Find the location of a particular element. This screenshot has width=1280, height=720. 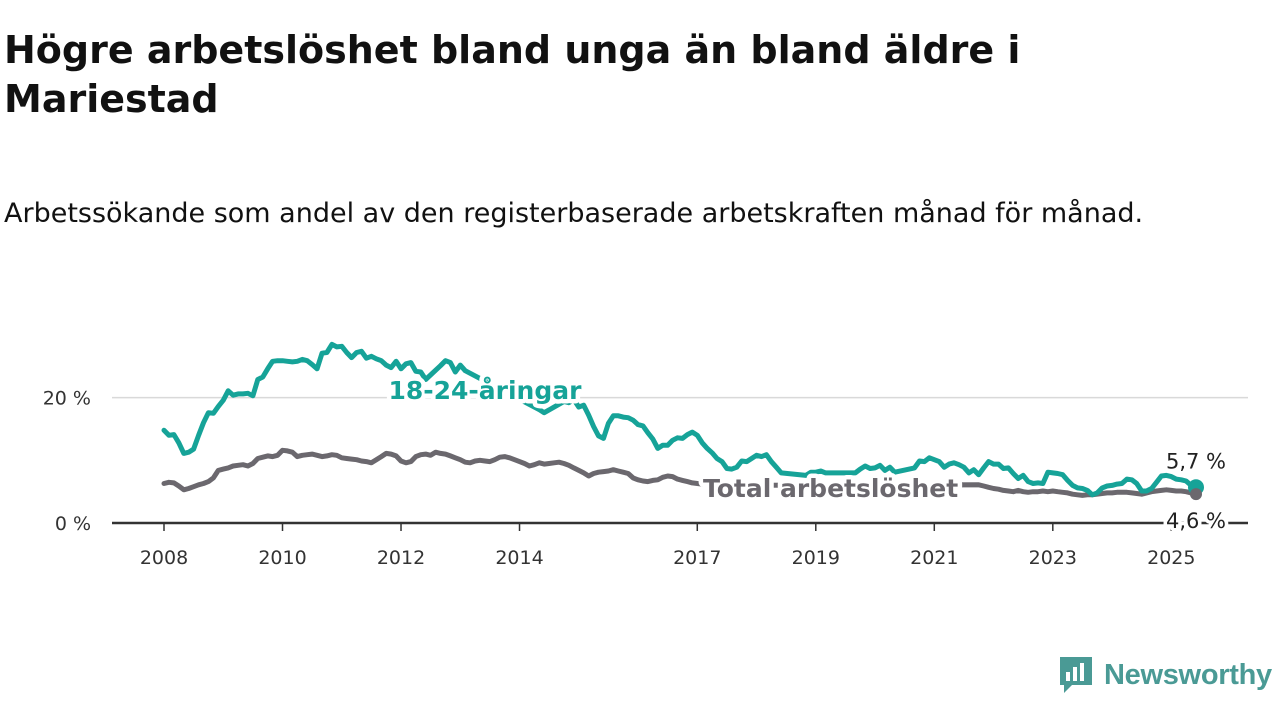

series-label: 18-24-åringar is located at coordinates (485, 390).